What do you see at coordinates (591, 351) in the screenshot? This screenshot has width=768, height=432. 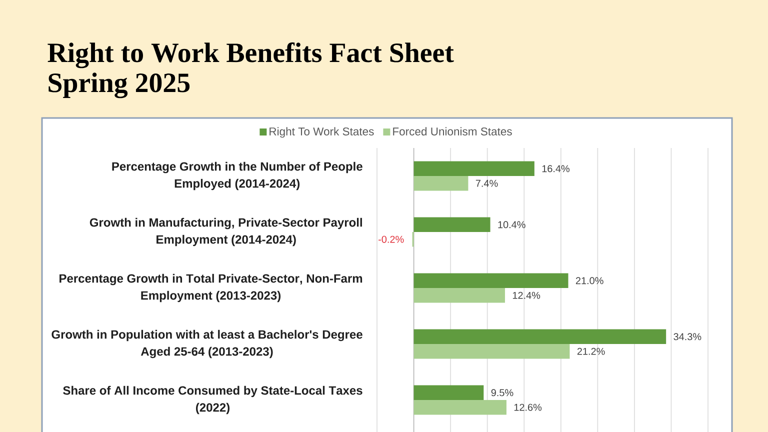 I see `data-label: 21.2%` at bounding box center [591, 351].